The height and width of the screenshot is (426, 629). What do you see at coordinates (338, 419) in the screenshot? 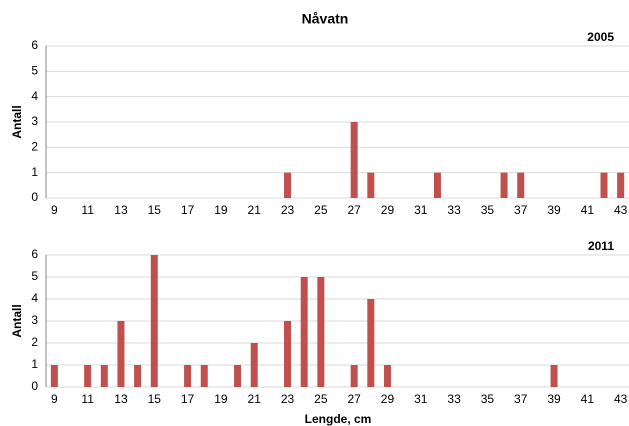
I see `x-axis-label: Lengde, cm` at bounding box center [338, 419].